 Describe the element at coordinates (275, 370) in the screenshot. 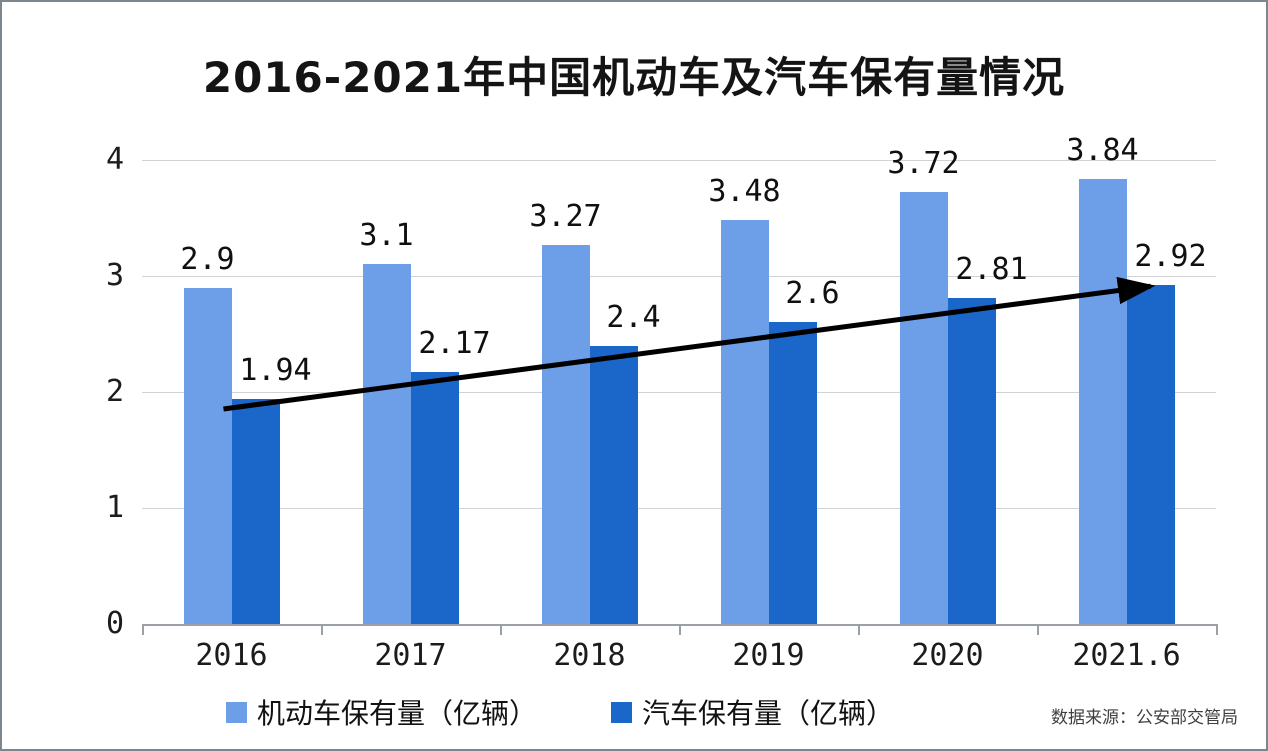

I see `bar-value-label: 1.94` at that location.